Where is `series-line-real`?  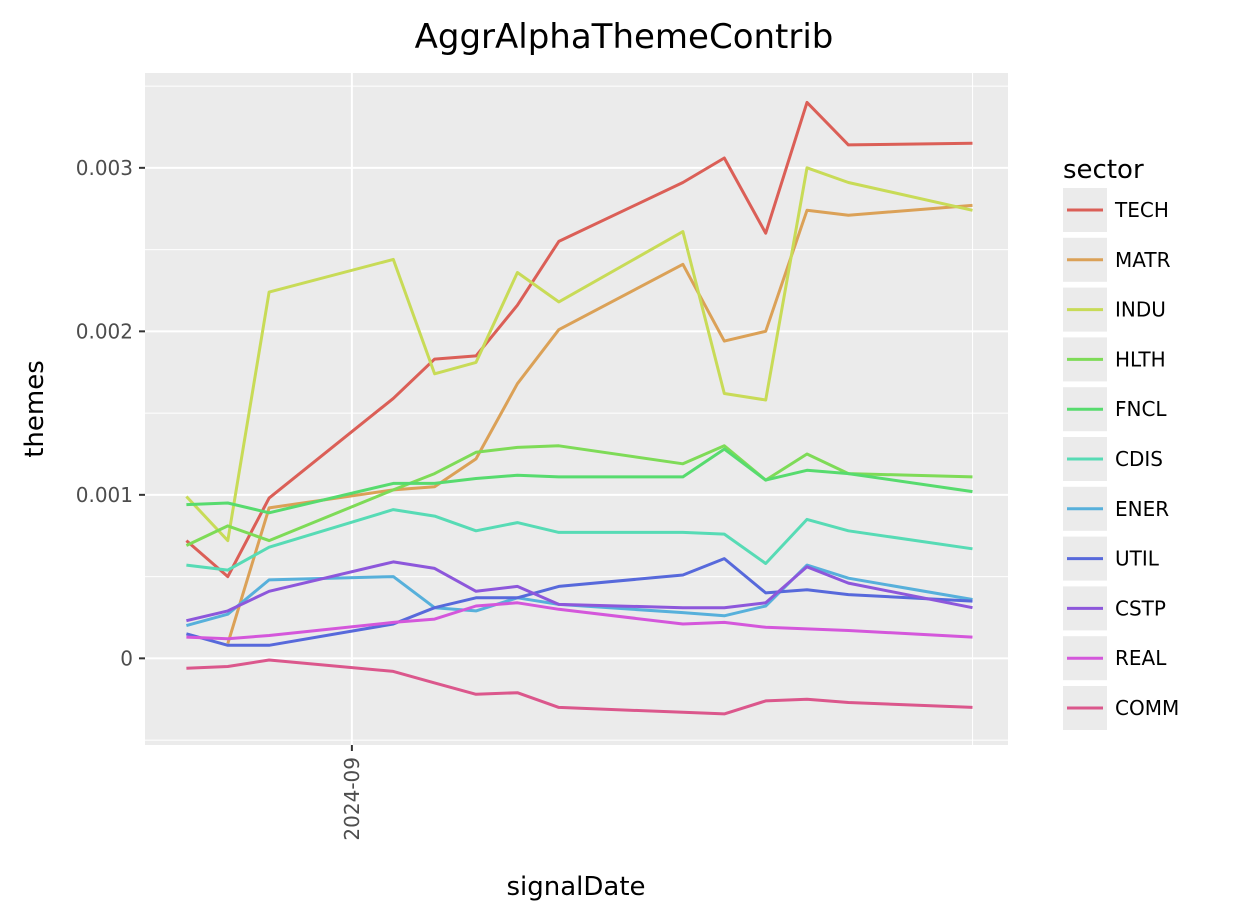 series-line-real is located at coordinates (579, 621).